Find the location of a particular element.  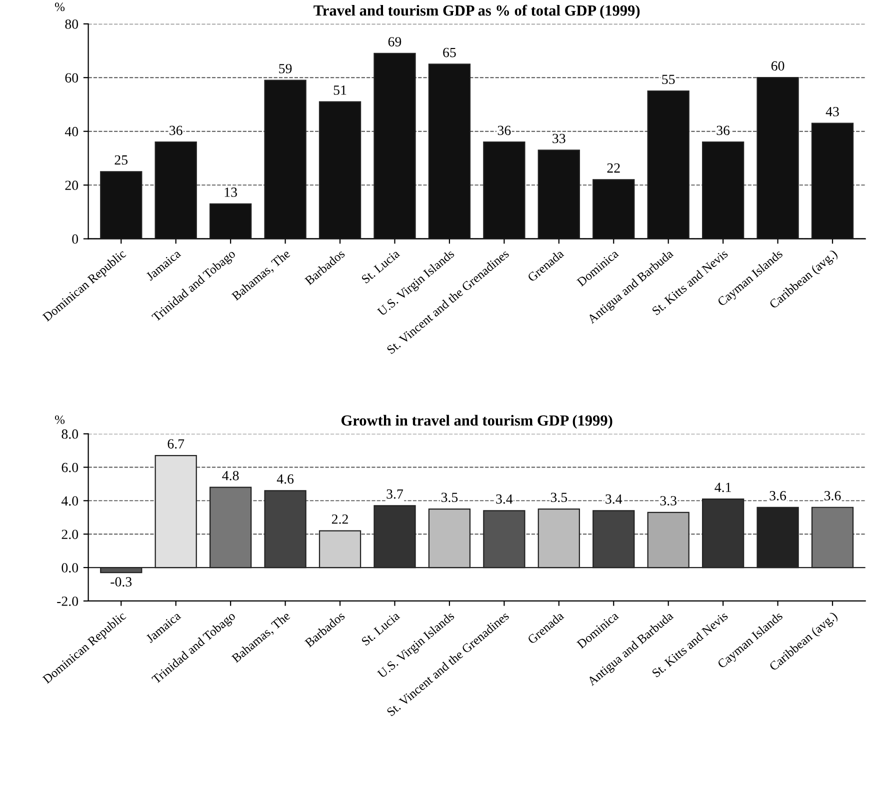

data-label: 4.6 is located at coordinates (285, 479).